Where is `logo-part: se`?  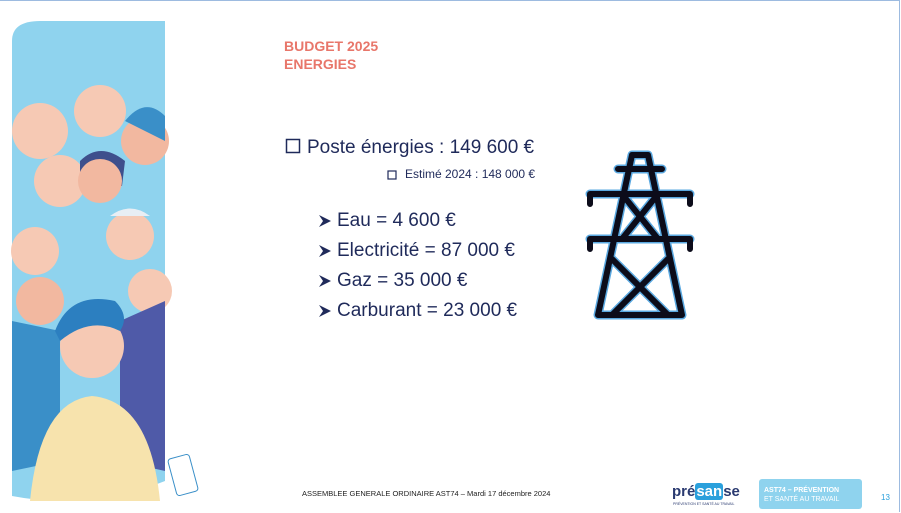
logo-part: se is located at coordinates (731, 491).